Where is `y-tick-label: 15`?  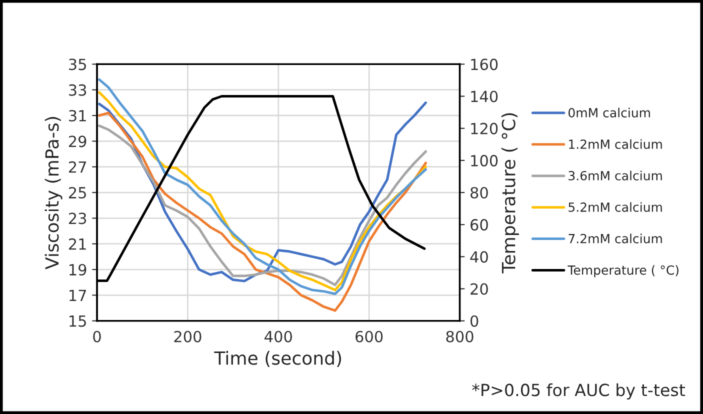
y-tick-label: 15 is located at coordinates (78, 321).